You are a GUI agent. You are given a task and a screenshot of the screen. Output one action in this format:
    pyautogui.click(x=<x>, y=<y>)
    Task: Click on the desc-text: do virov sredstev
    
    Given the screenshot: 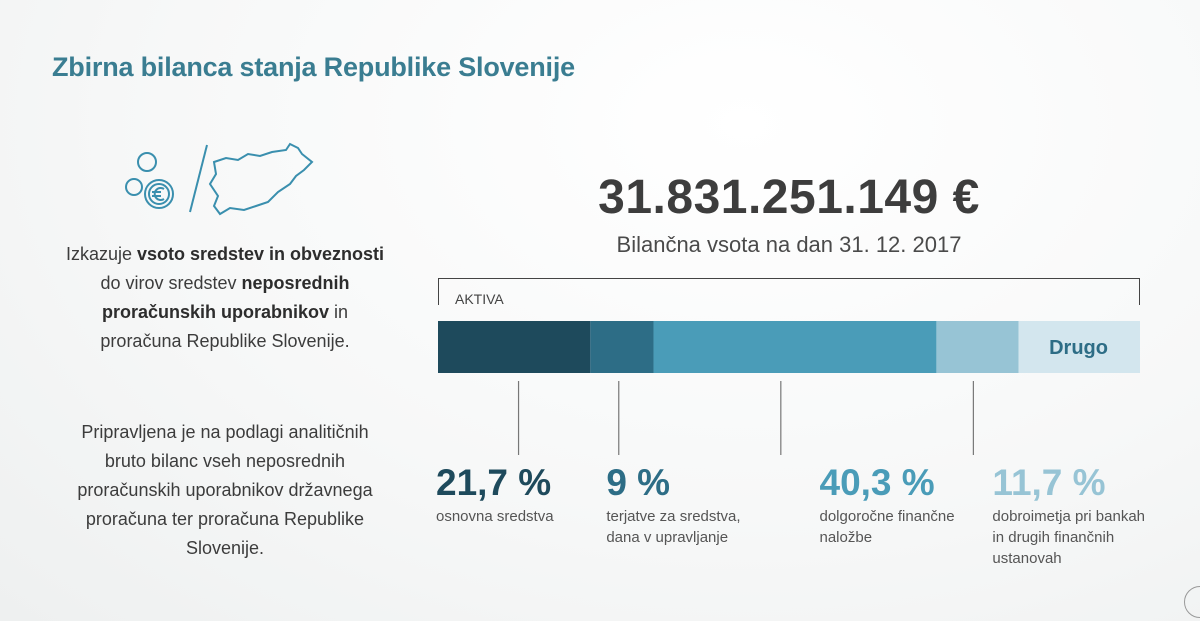 What is the action you would take?
    pyautogui.click(x=171, y=283)
    